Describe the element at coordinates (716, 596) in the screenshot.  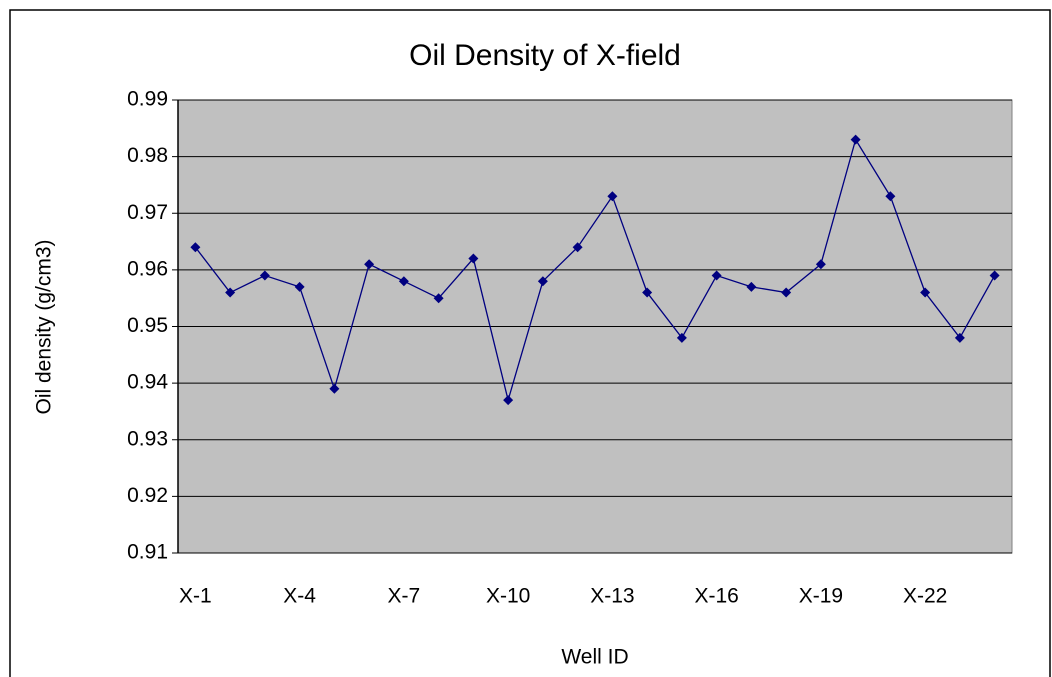
I see `x-tick-label: X-16` at that location.